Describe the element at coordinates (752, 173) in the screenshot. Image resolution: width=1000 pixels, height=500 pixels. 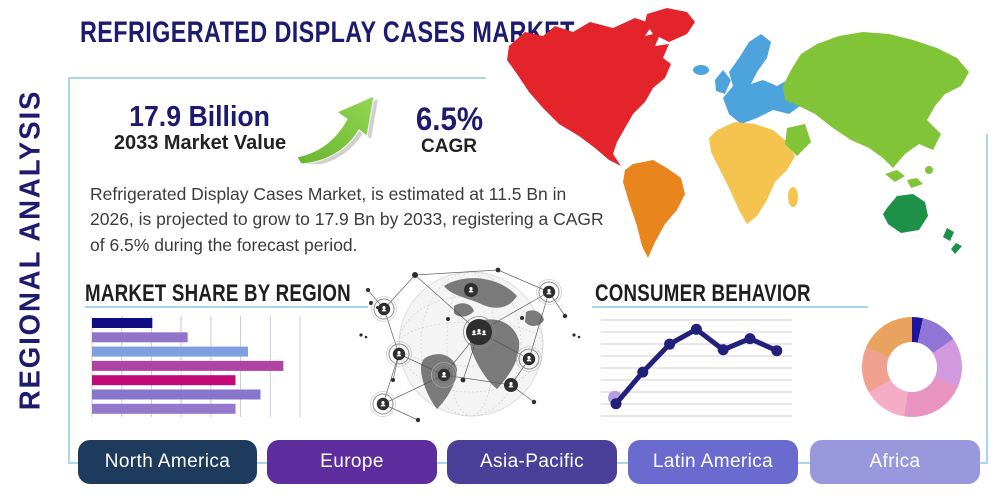
I see `map-africa` at that location.